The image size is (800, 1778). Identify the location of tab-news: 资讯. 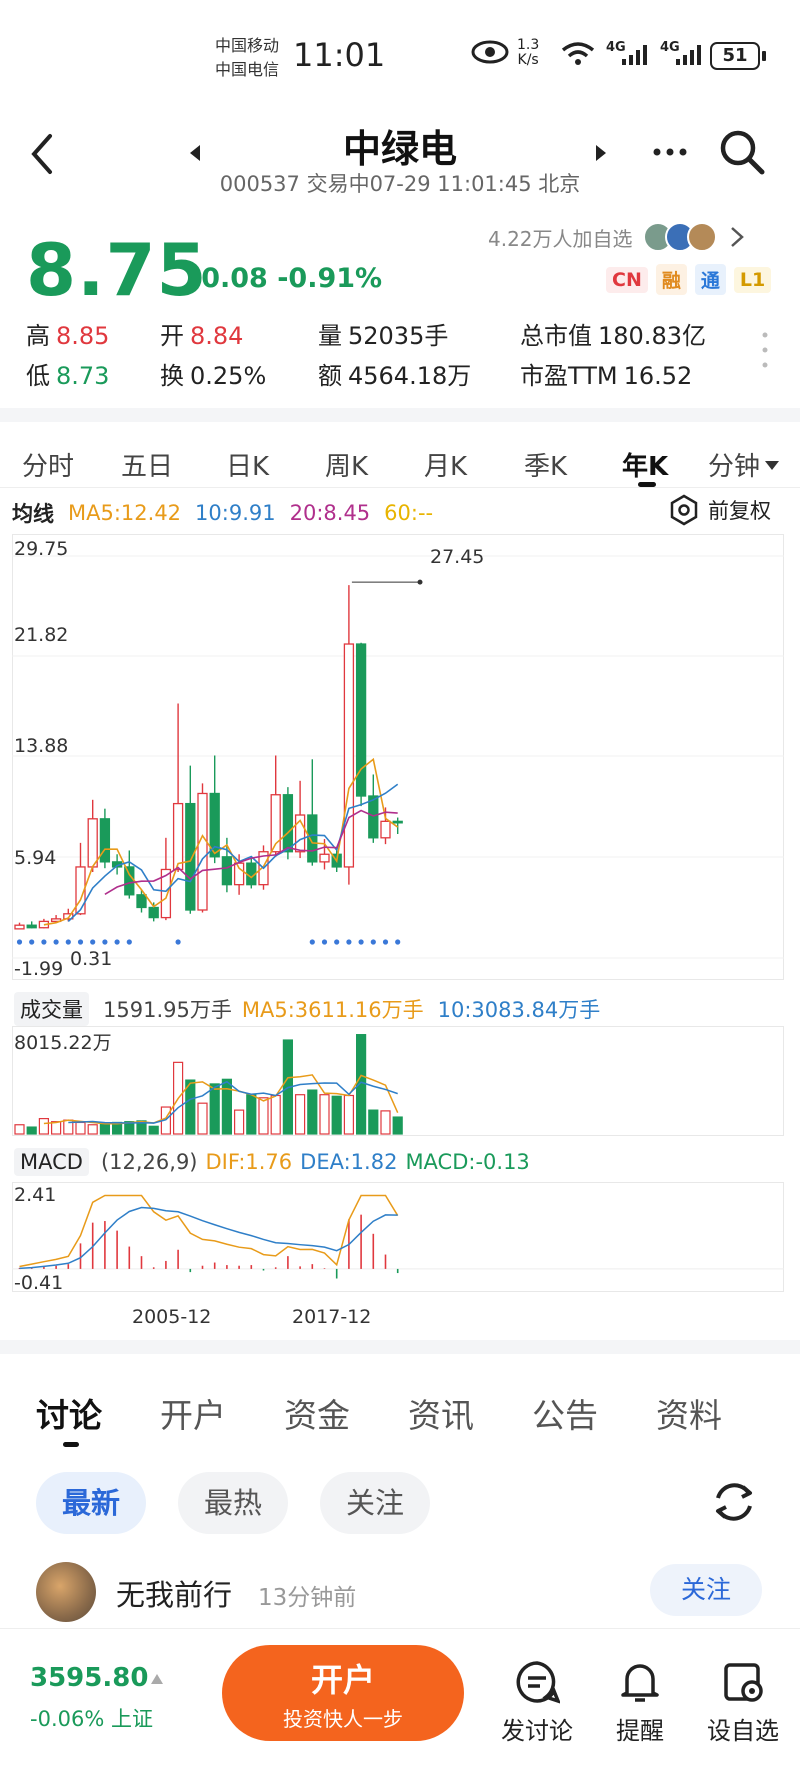
(441, 1415).